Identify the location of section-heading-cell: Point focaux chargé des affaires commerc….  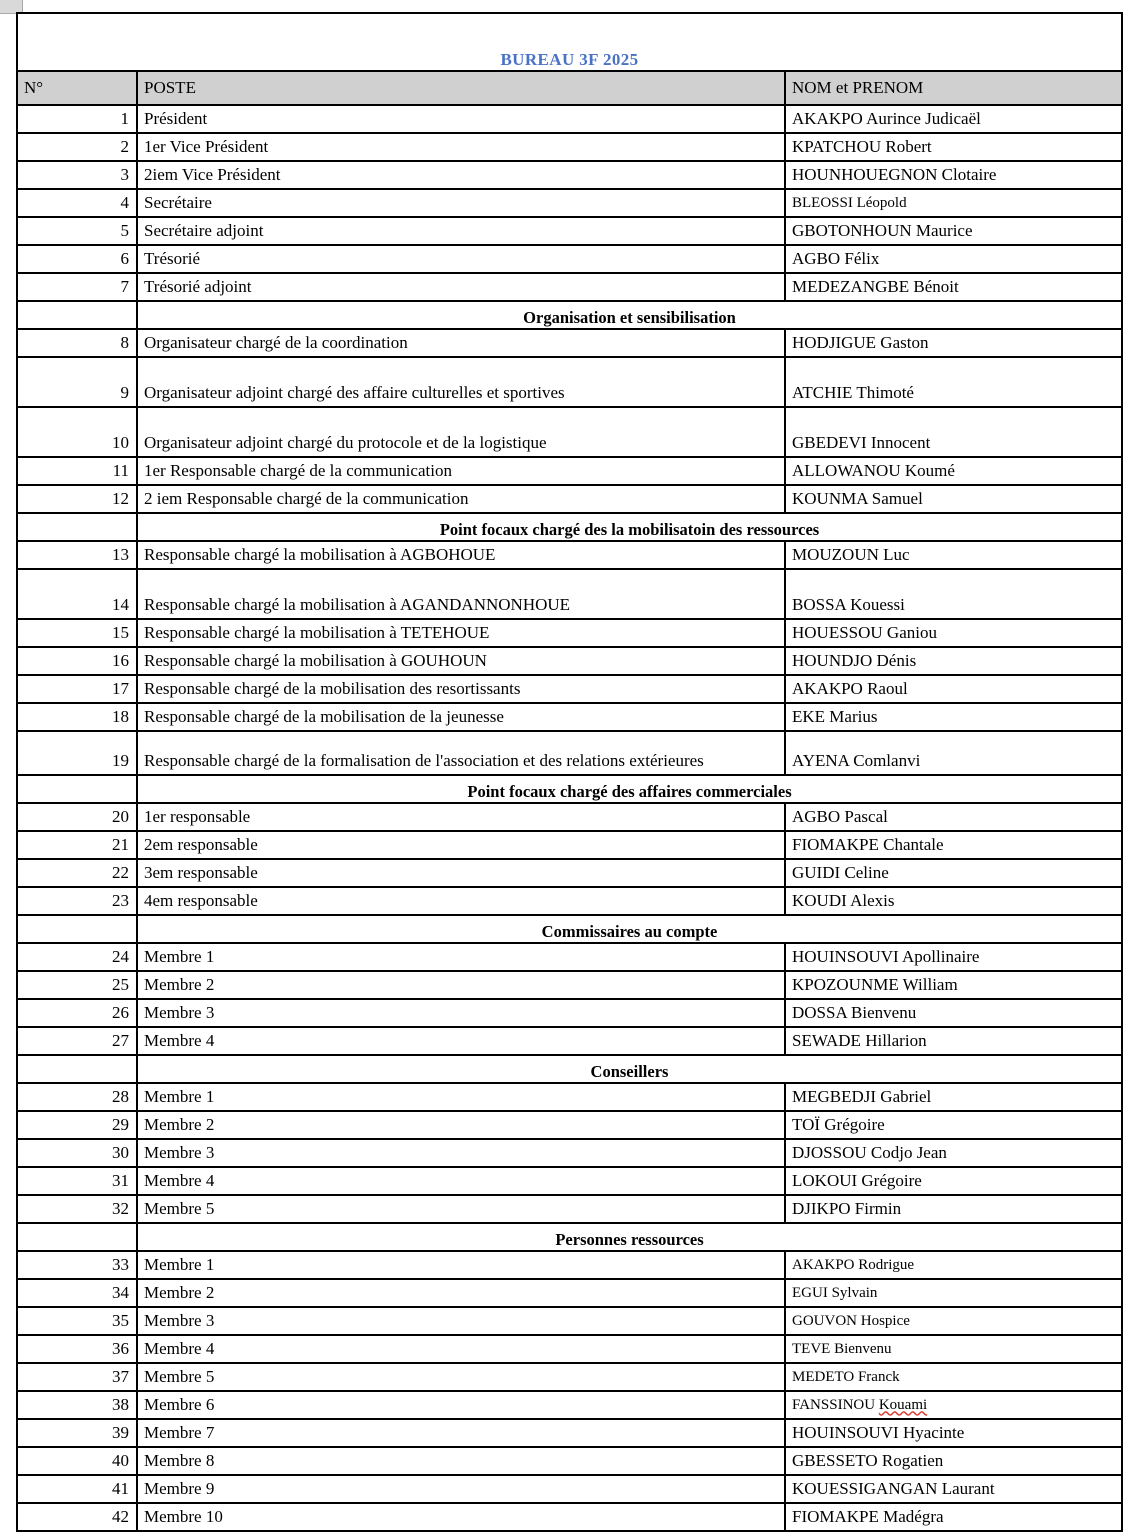
(629, 789).